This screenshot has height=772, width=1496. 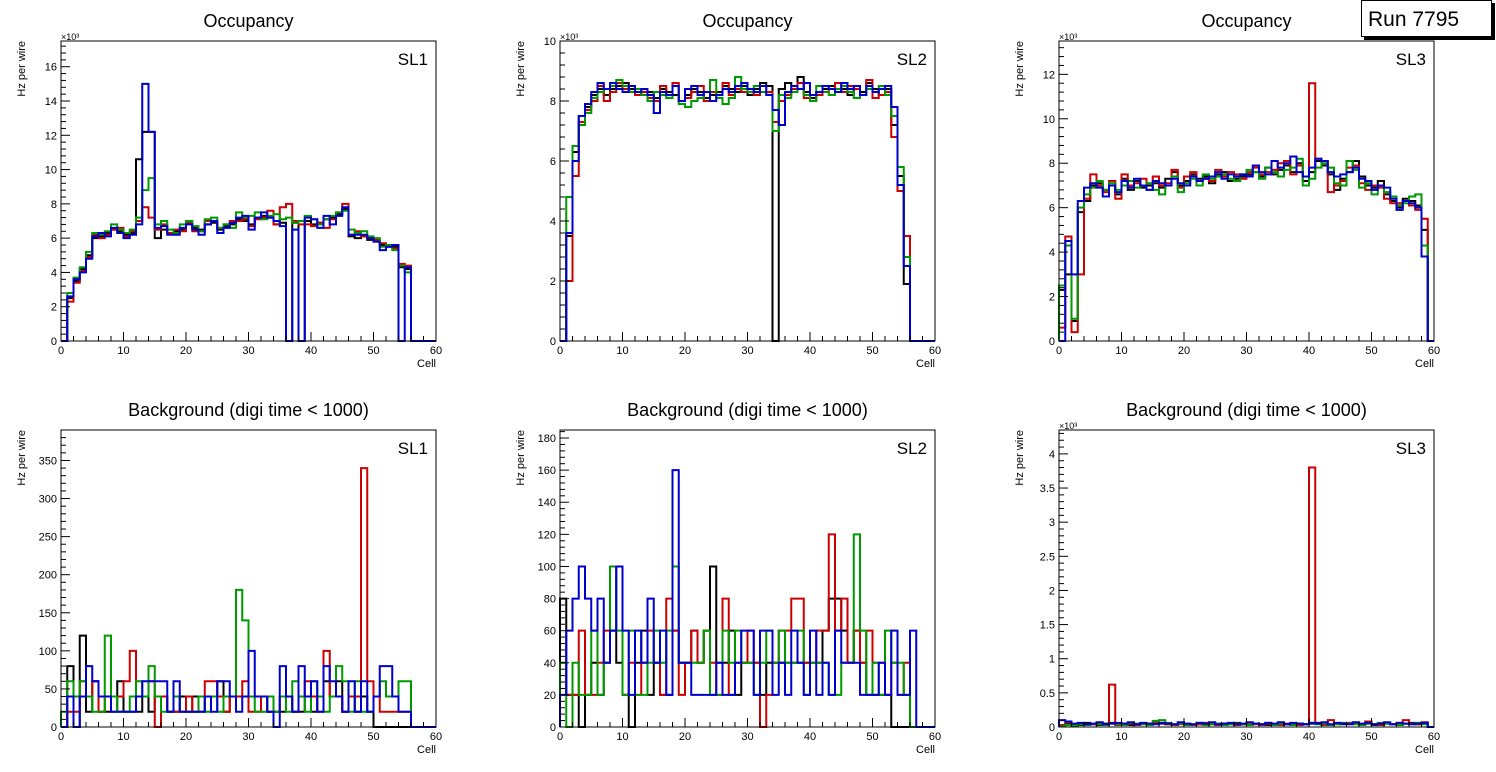 What do you see at coordinates (1414, 19) in the screenshot?
I see `run-label: Run 7795` at bounding box center [1414, 19].